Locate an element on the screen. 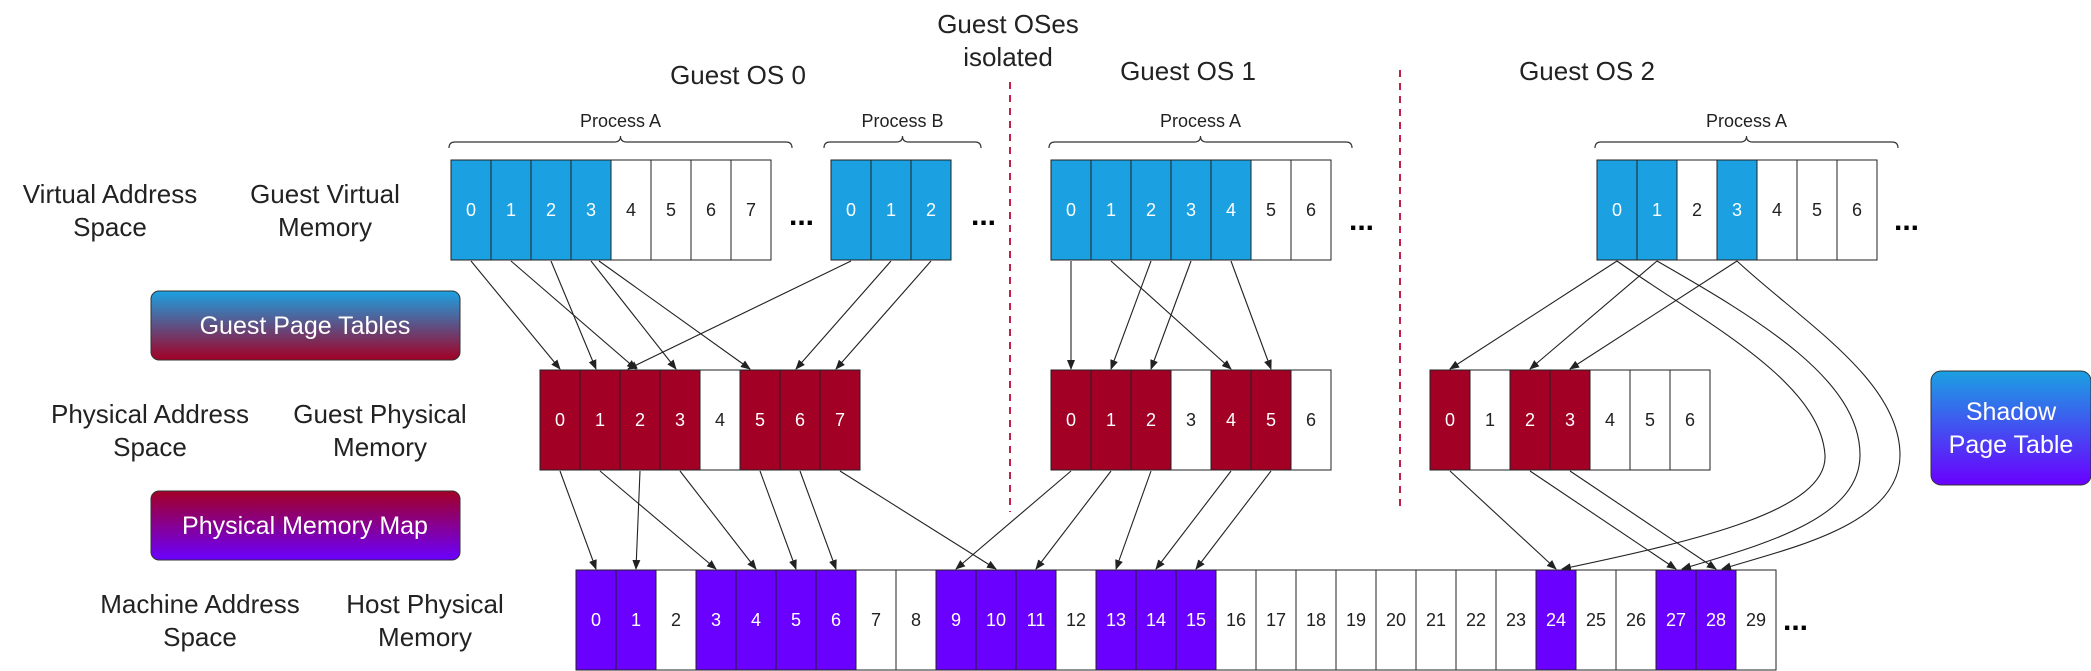 The height and width of the screenshot is (671, 2091). host-physical-page-cell-label: 24 is located at coordinates (1556, 620).